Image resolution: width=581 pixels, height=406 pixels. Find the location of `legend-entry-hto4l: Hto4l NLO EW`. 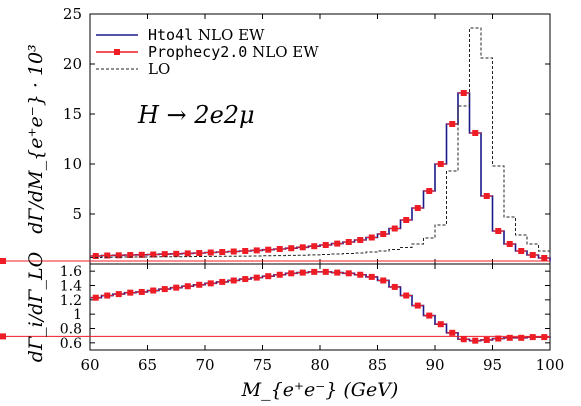

legend-entry-hto4l: Hto4l NLO EW is located at coordinates (180, 35).